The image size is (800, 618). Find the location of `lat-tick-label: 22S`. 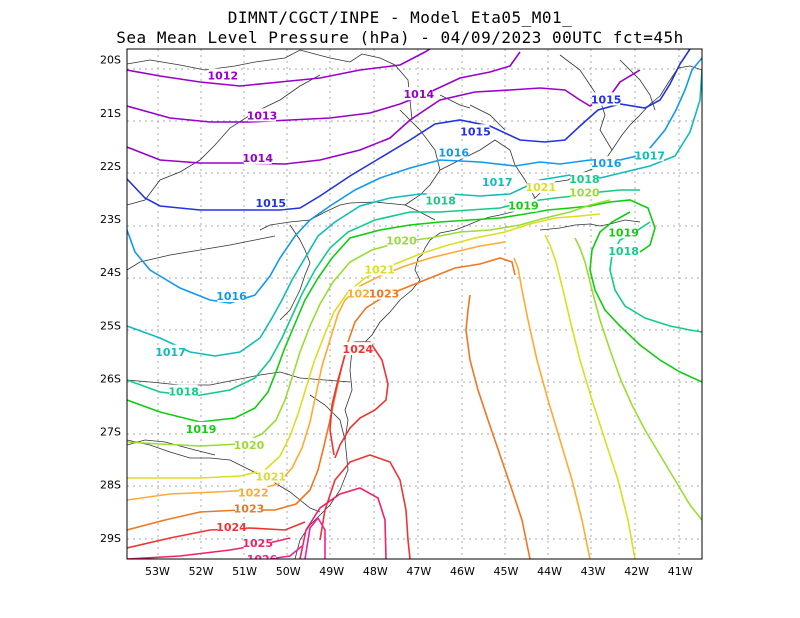

lat-tick-label: 22S is located at coordinates (110, 166).